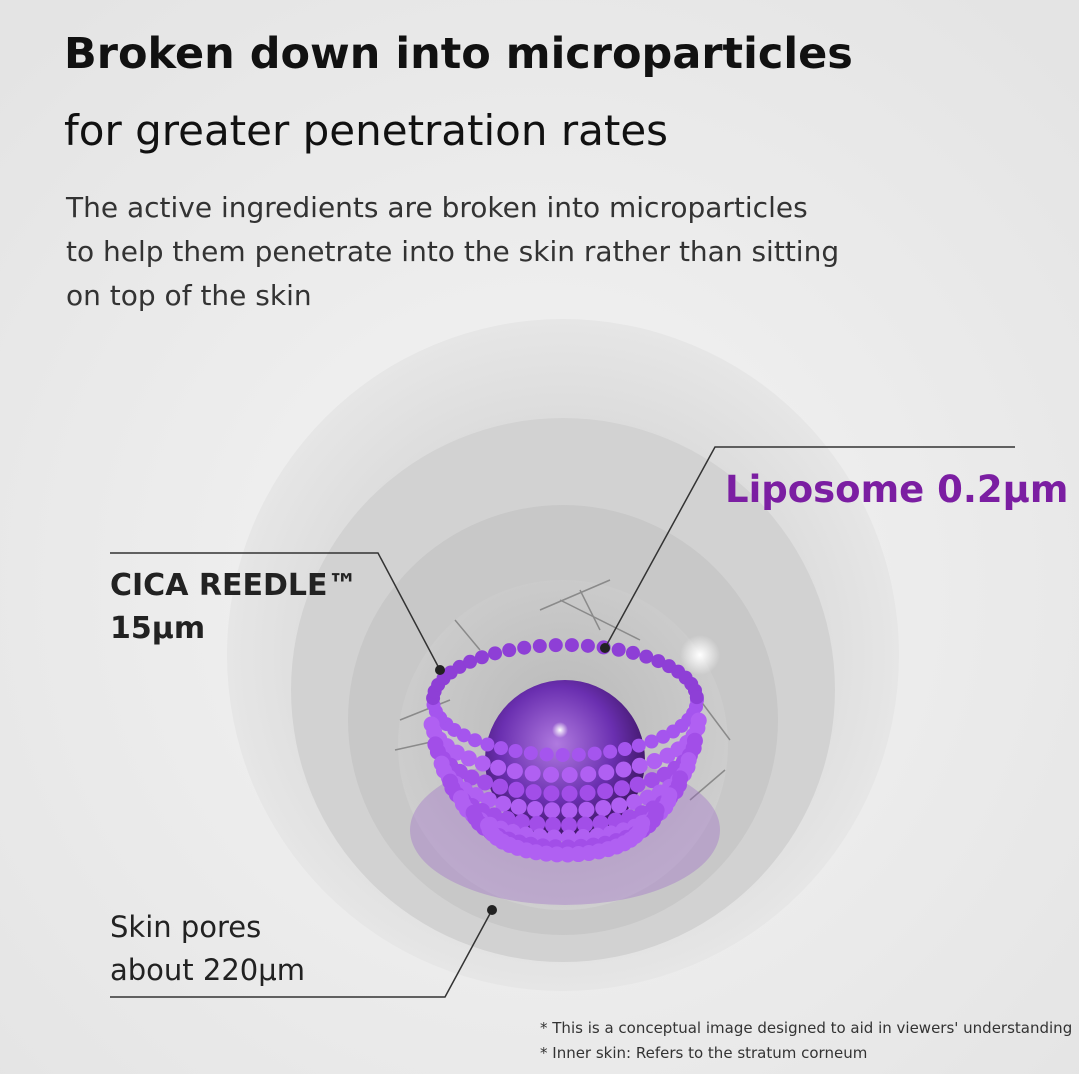  I want to click on liposome-beads, so click(565, 750).